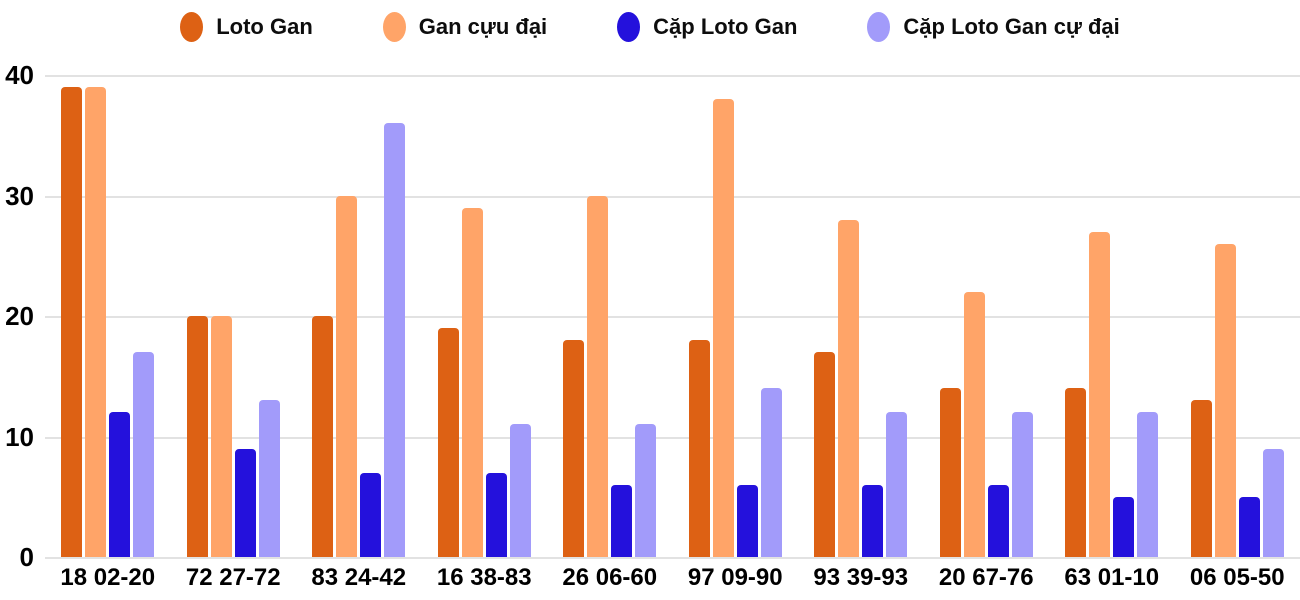 This screenshot has height=600, width=1300. Describe the element at coordinates (861, 577) in the screenshot. I see `x-tick-label: 93 39-93` at that location.